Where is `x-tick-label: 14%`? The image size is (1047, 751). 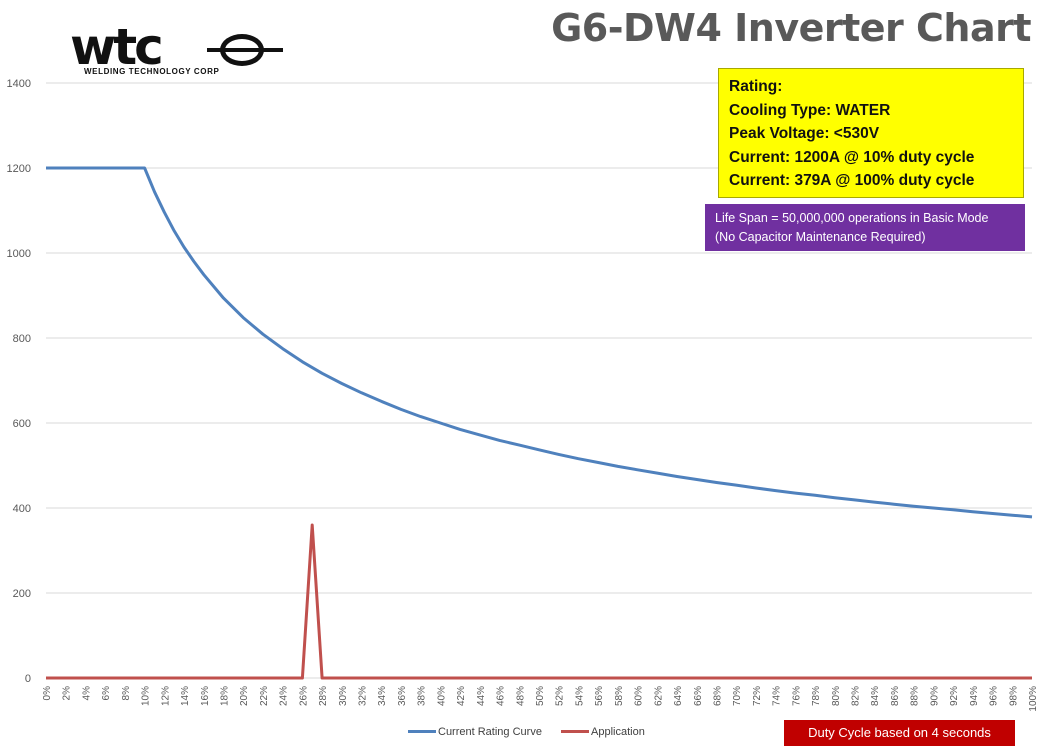 x-tick-label: 14% is located at coordinates (185, 696).